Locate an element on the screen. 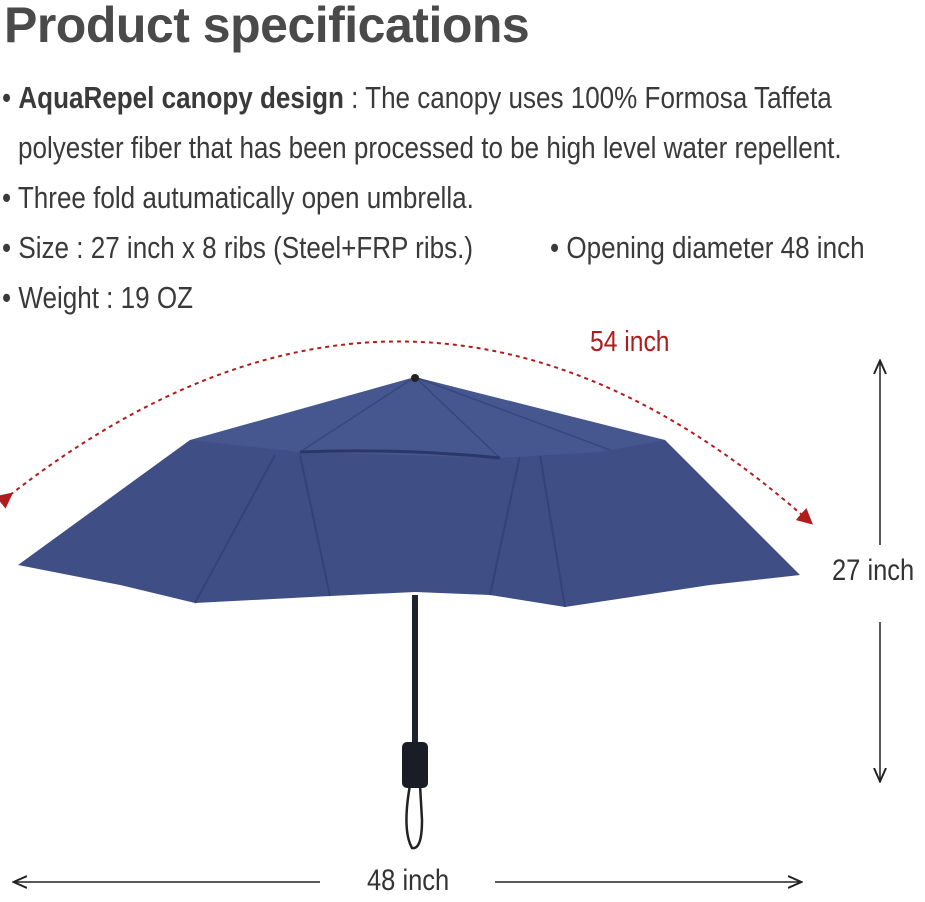 This screenshot has width=925, height=902. spec-diameter: • Opening diameter 48 inch is located at coordinates (707, 248).